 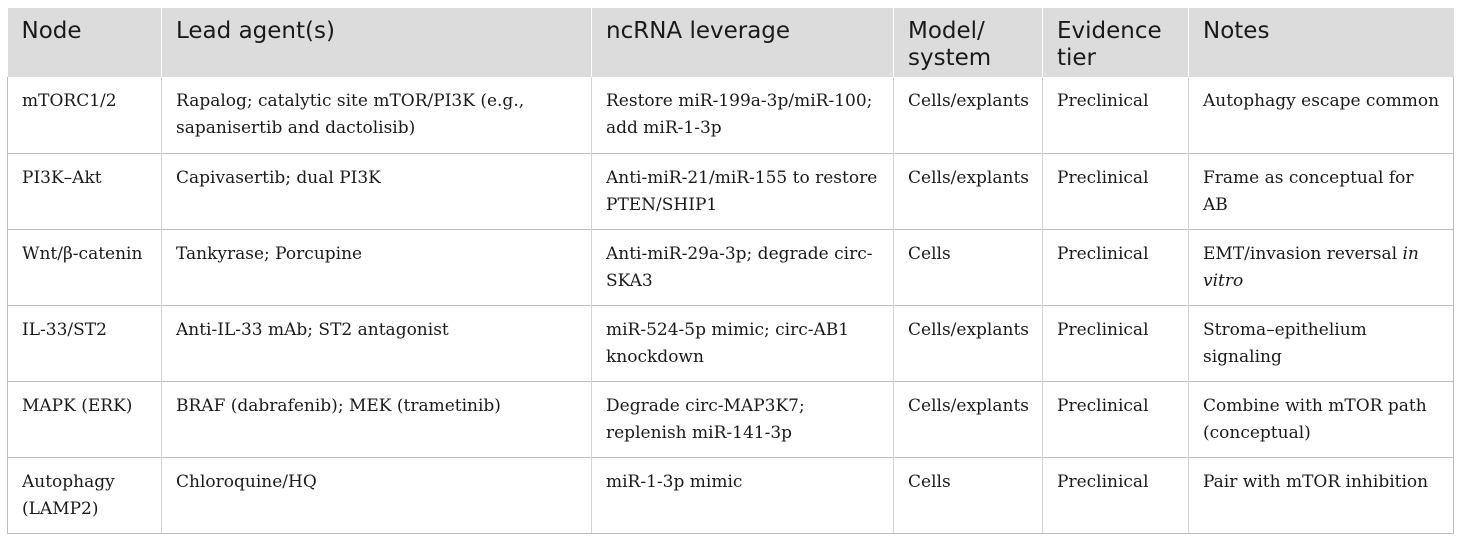 What do you see at coordinates (84, 342) in the screenshot?
I see `cell-node: IL-33/ST2` at bounding box center [84, 342].